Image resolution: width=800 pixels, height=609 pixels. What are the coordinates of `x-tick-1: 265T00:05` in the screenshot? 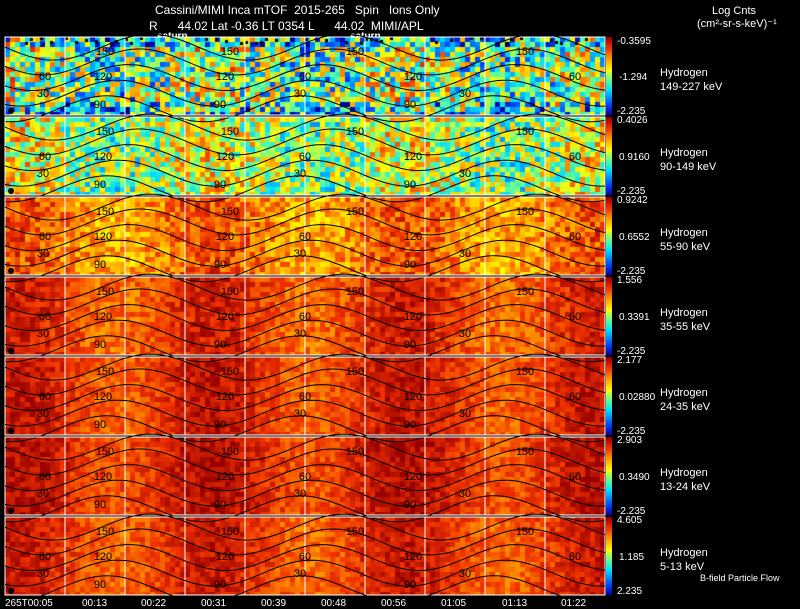 It's located at (29, 603).